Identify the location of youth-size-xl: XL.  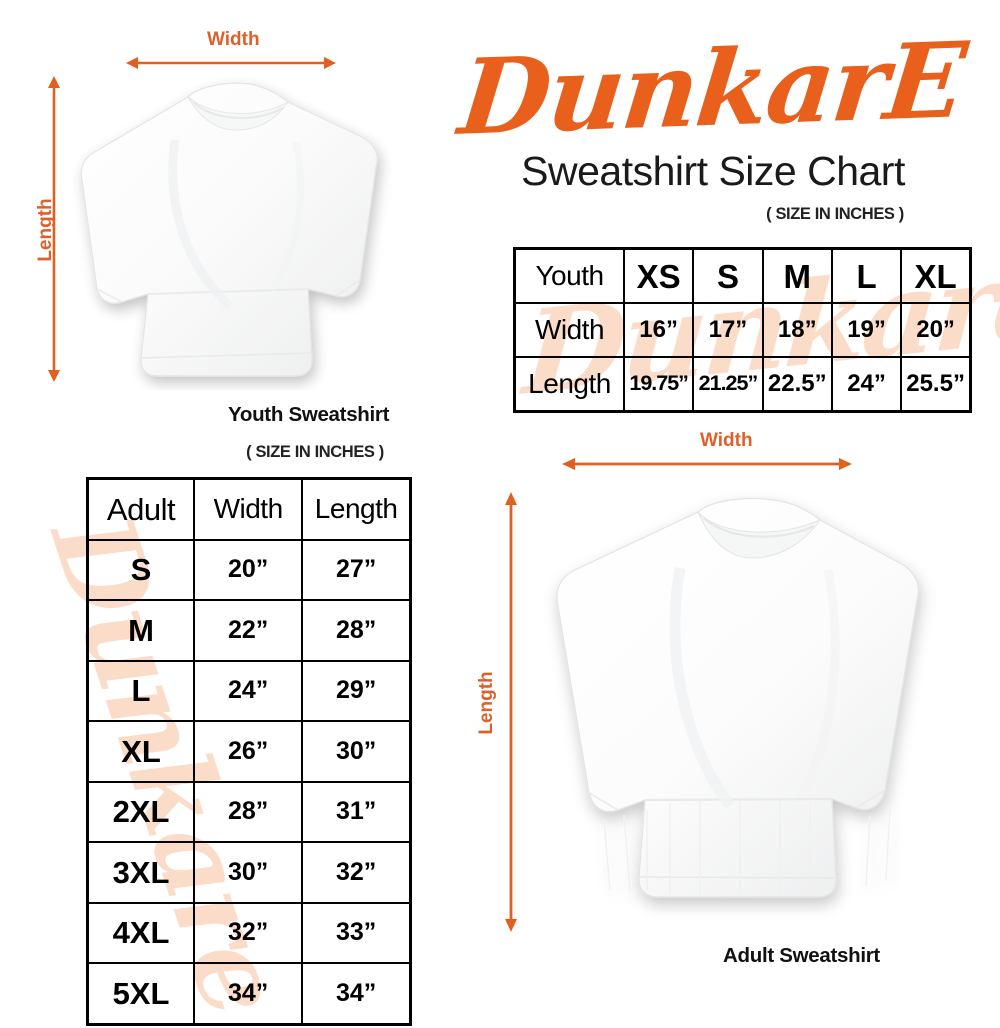
(936, 275).